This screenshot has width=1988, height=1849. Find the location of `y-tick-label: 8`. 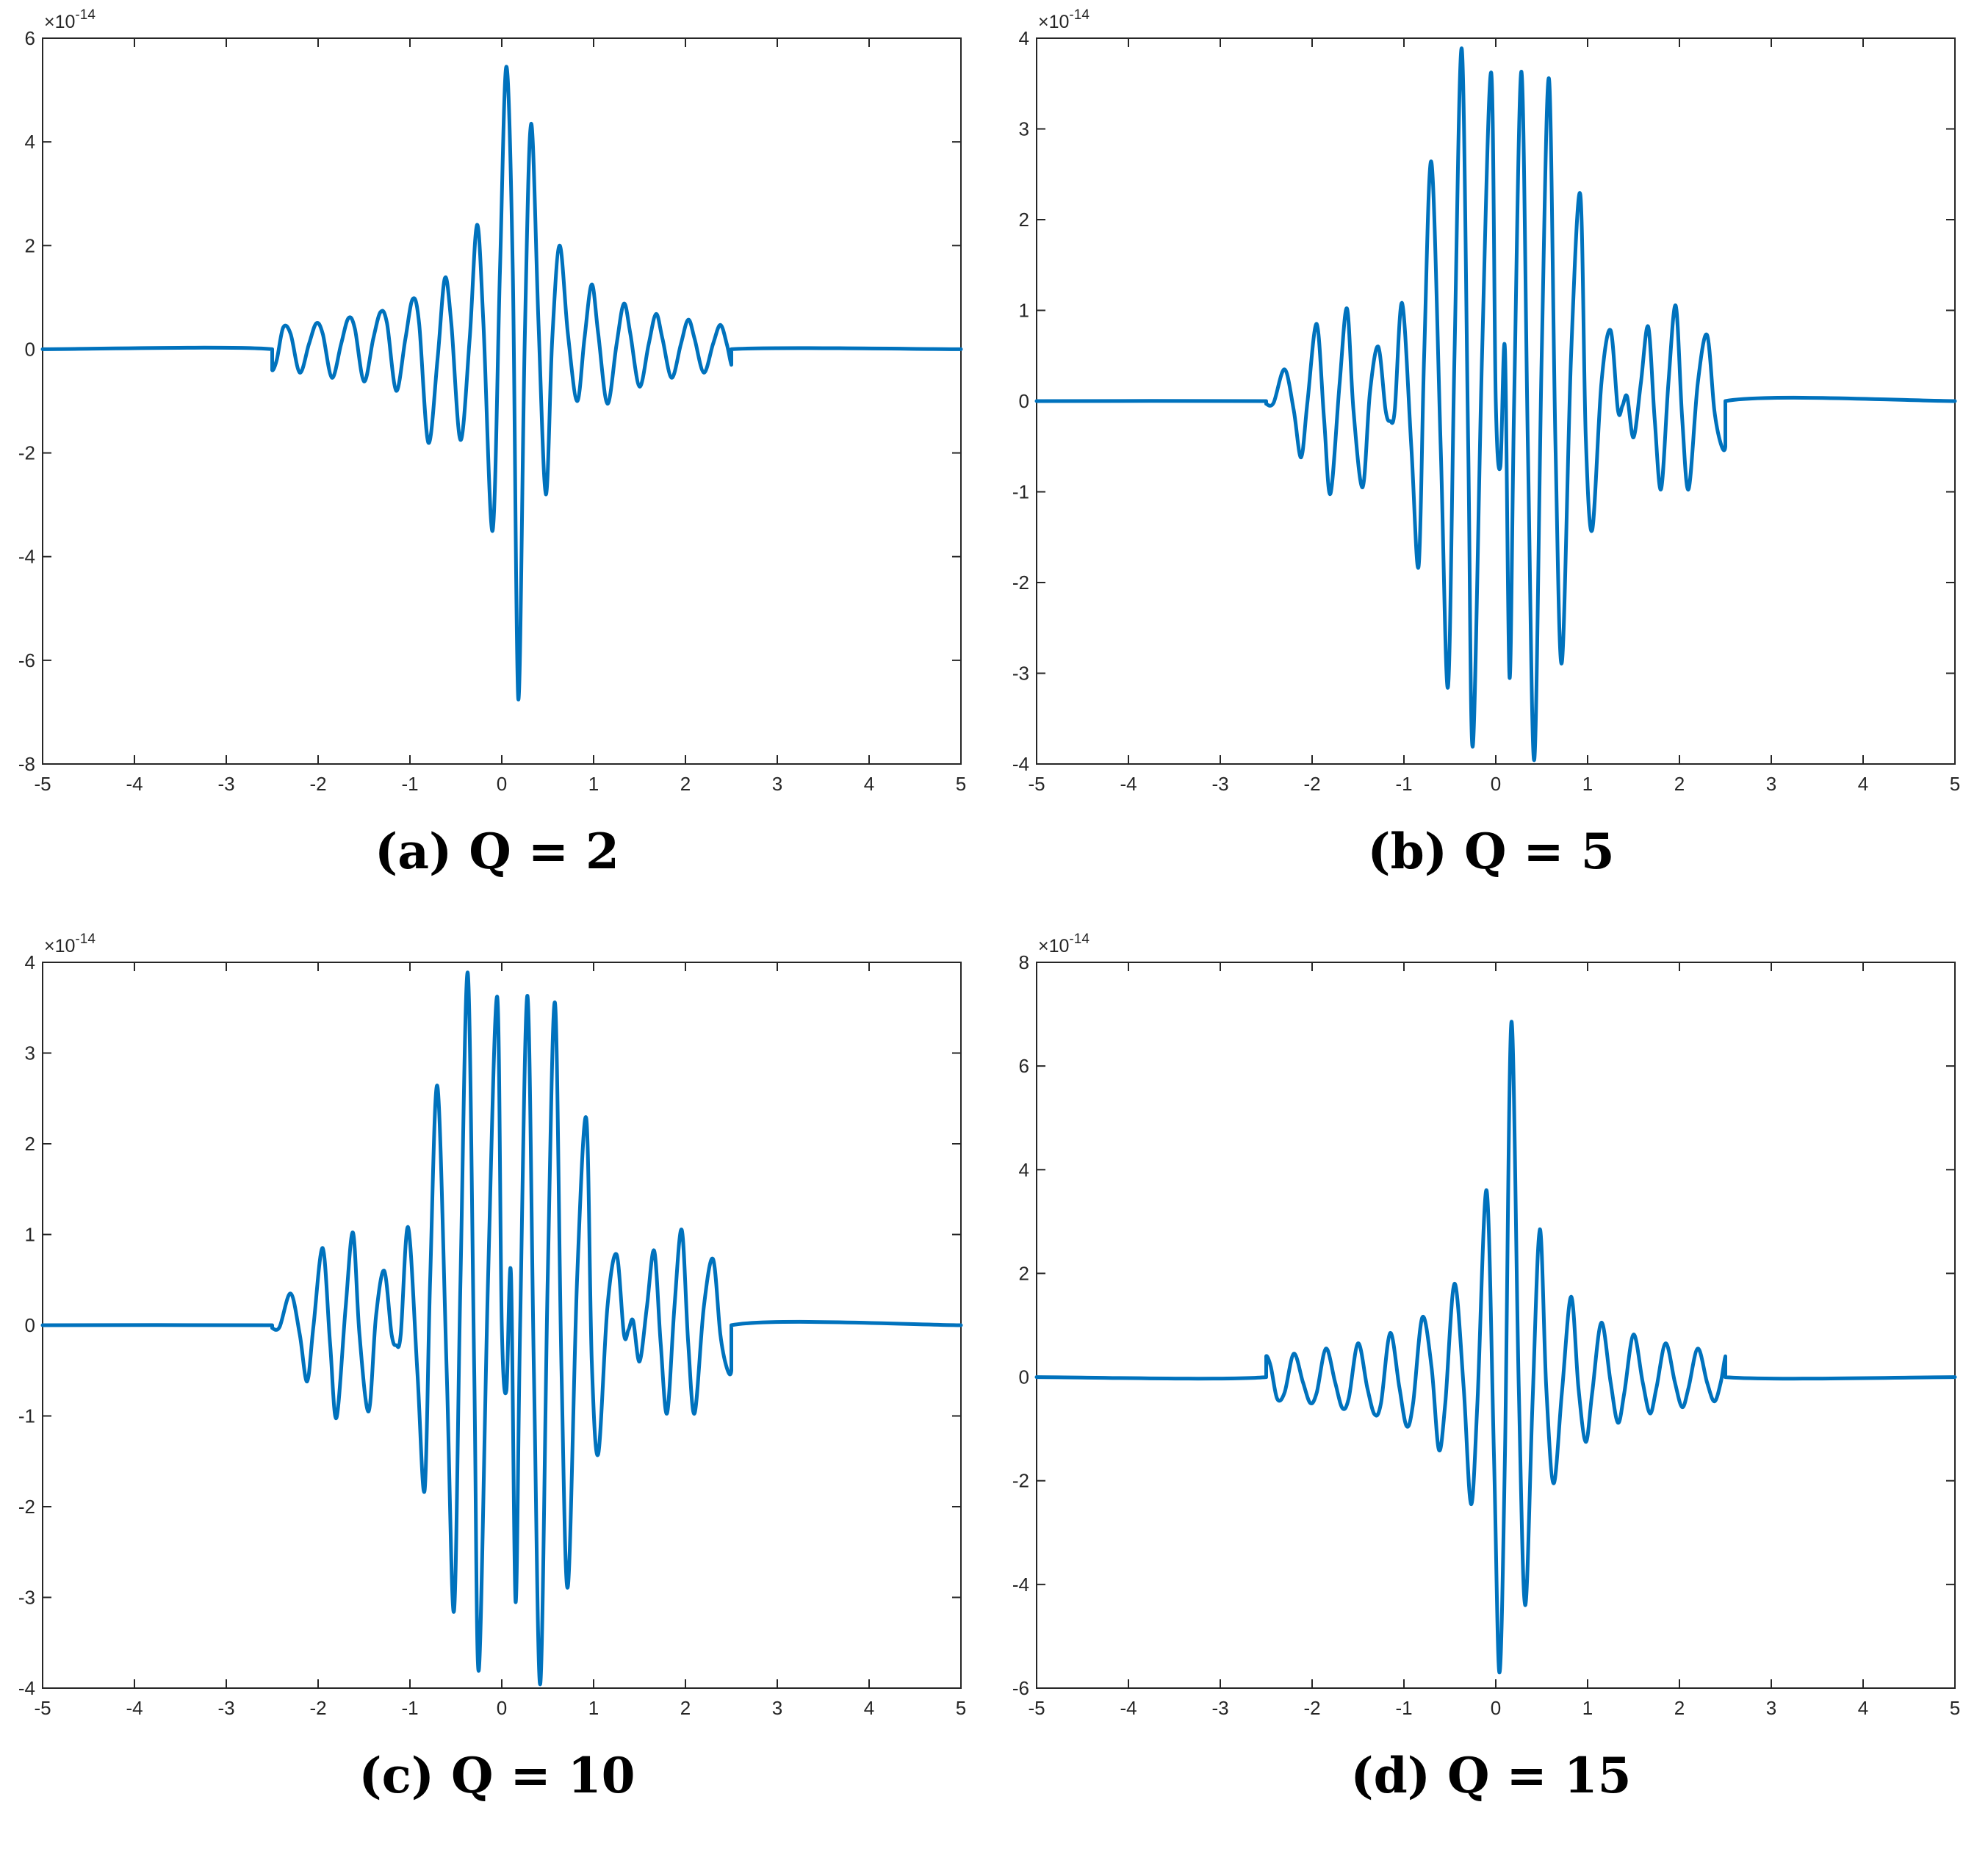

y-tick-label: 8 is located at coordinates (1024, 962).